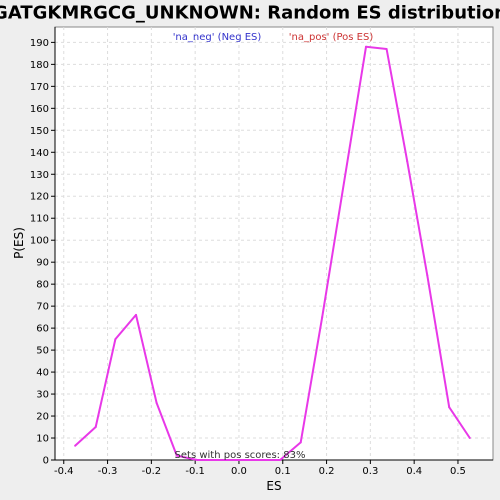 The image size is (500, 500). I want to click on y-tick-label: 190, so click(39, 43).